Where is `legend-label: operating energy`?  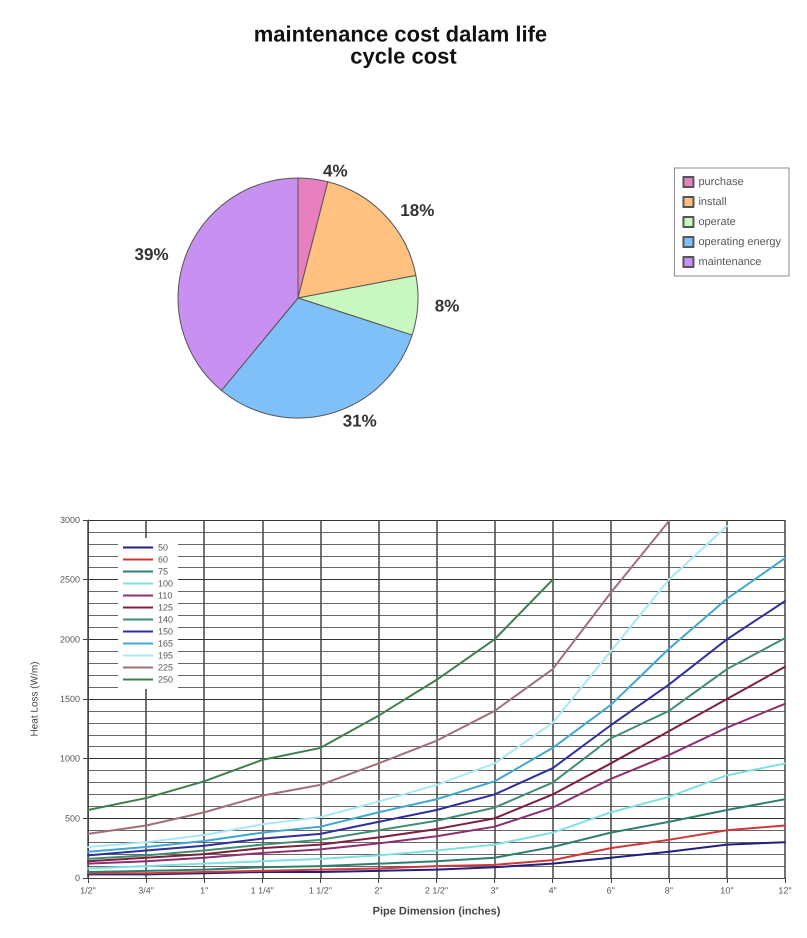 legend-label: operating energy is located at coordinates (740, 242).